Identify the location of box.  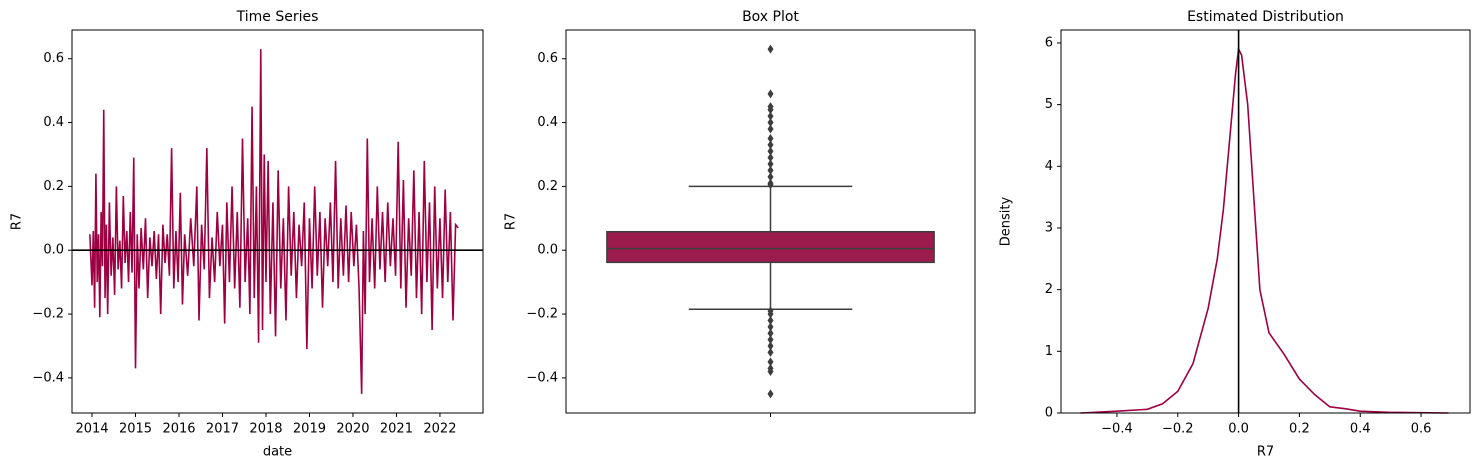
(770, 247).